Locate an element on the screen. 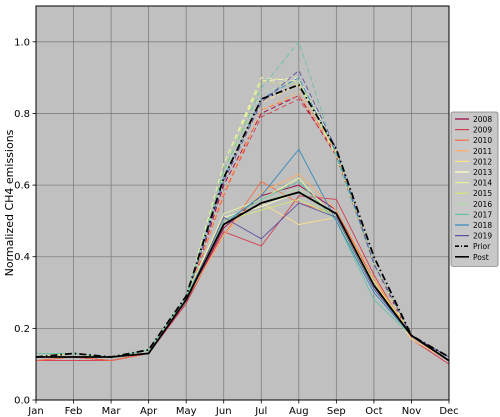 The width and height of the screenshot is (500, 417). x-tick-label: Sep is located at coordinates (336, 411).